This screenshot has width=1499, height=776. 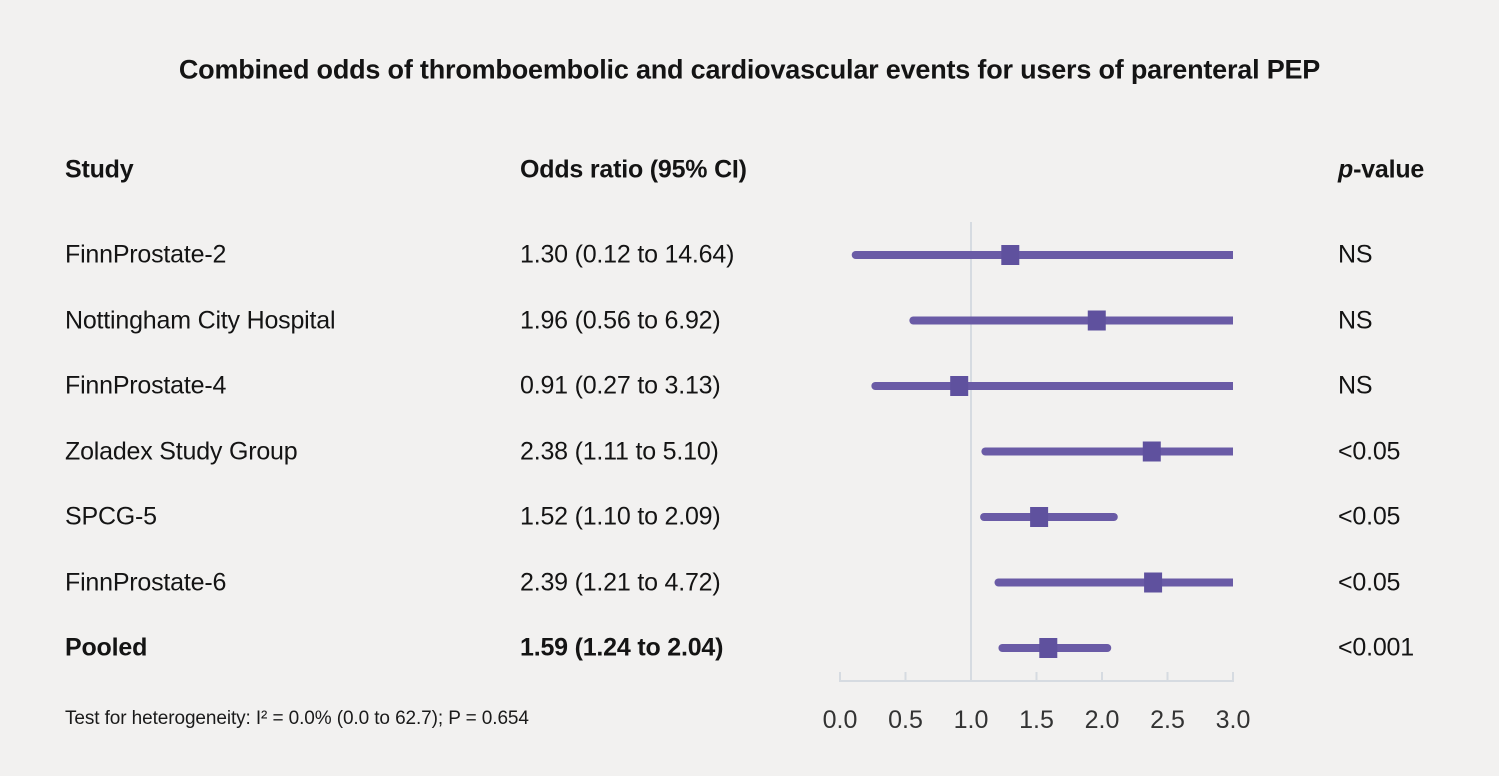 What do you see at coordinates (99, 169) in the screenshot?
I see `column-header-study: Study` at bounding box center [99, 169].